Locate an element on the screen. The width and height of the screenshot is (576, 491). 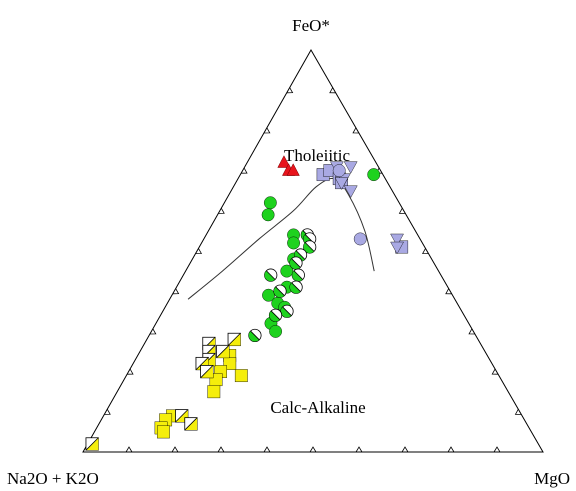
boundary-curve-layer is located at coordinates (281, 238).